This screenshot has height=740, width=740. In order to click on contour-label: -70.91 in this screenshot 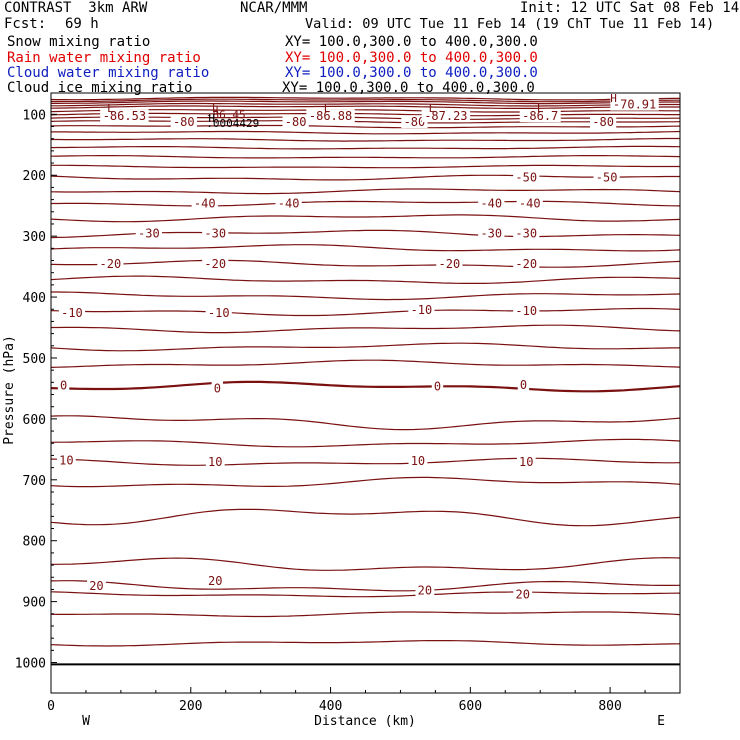, I will do `click(634, 105)`.